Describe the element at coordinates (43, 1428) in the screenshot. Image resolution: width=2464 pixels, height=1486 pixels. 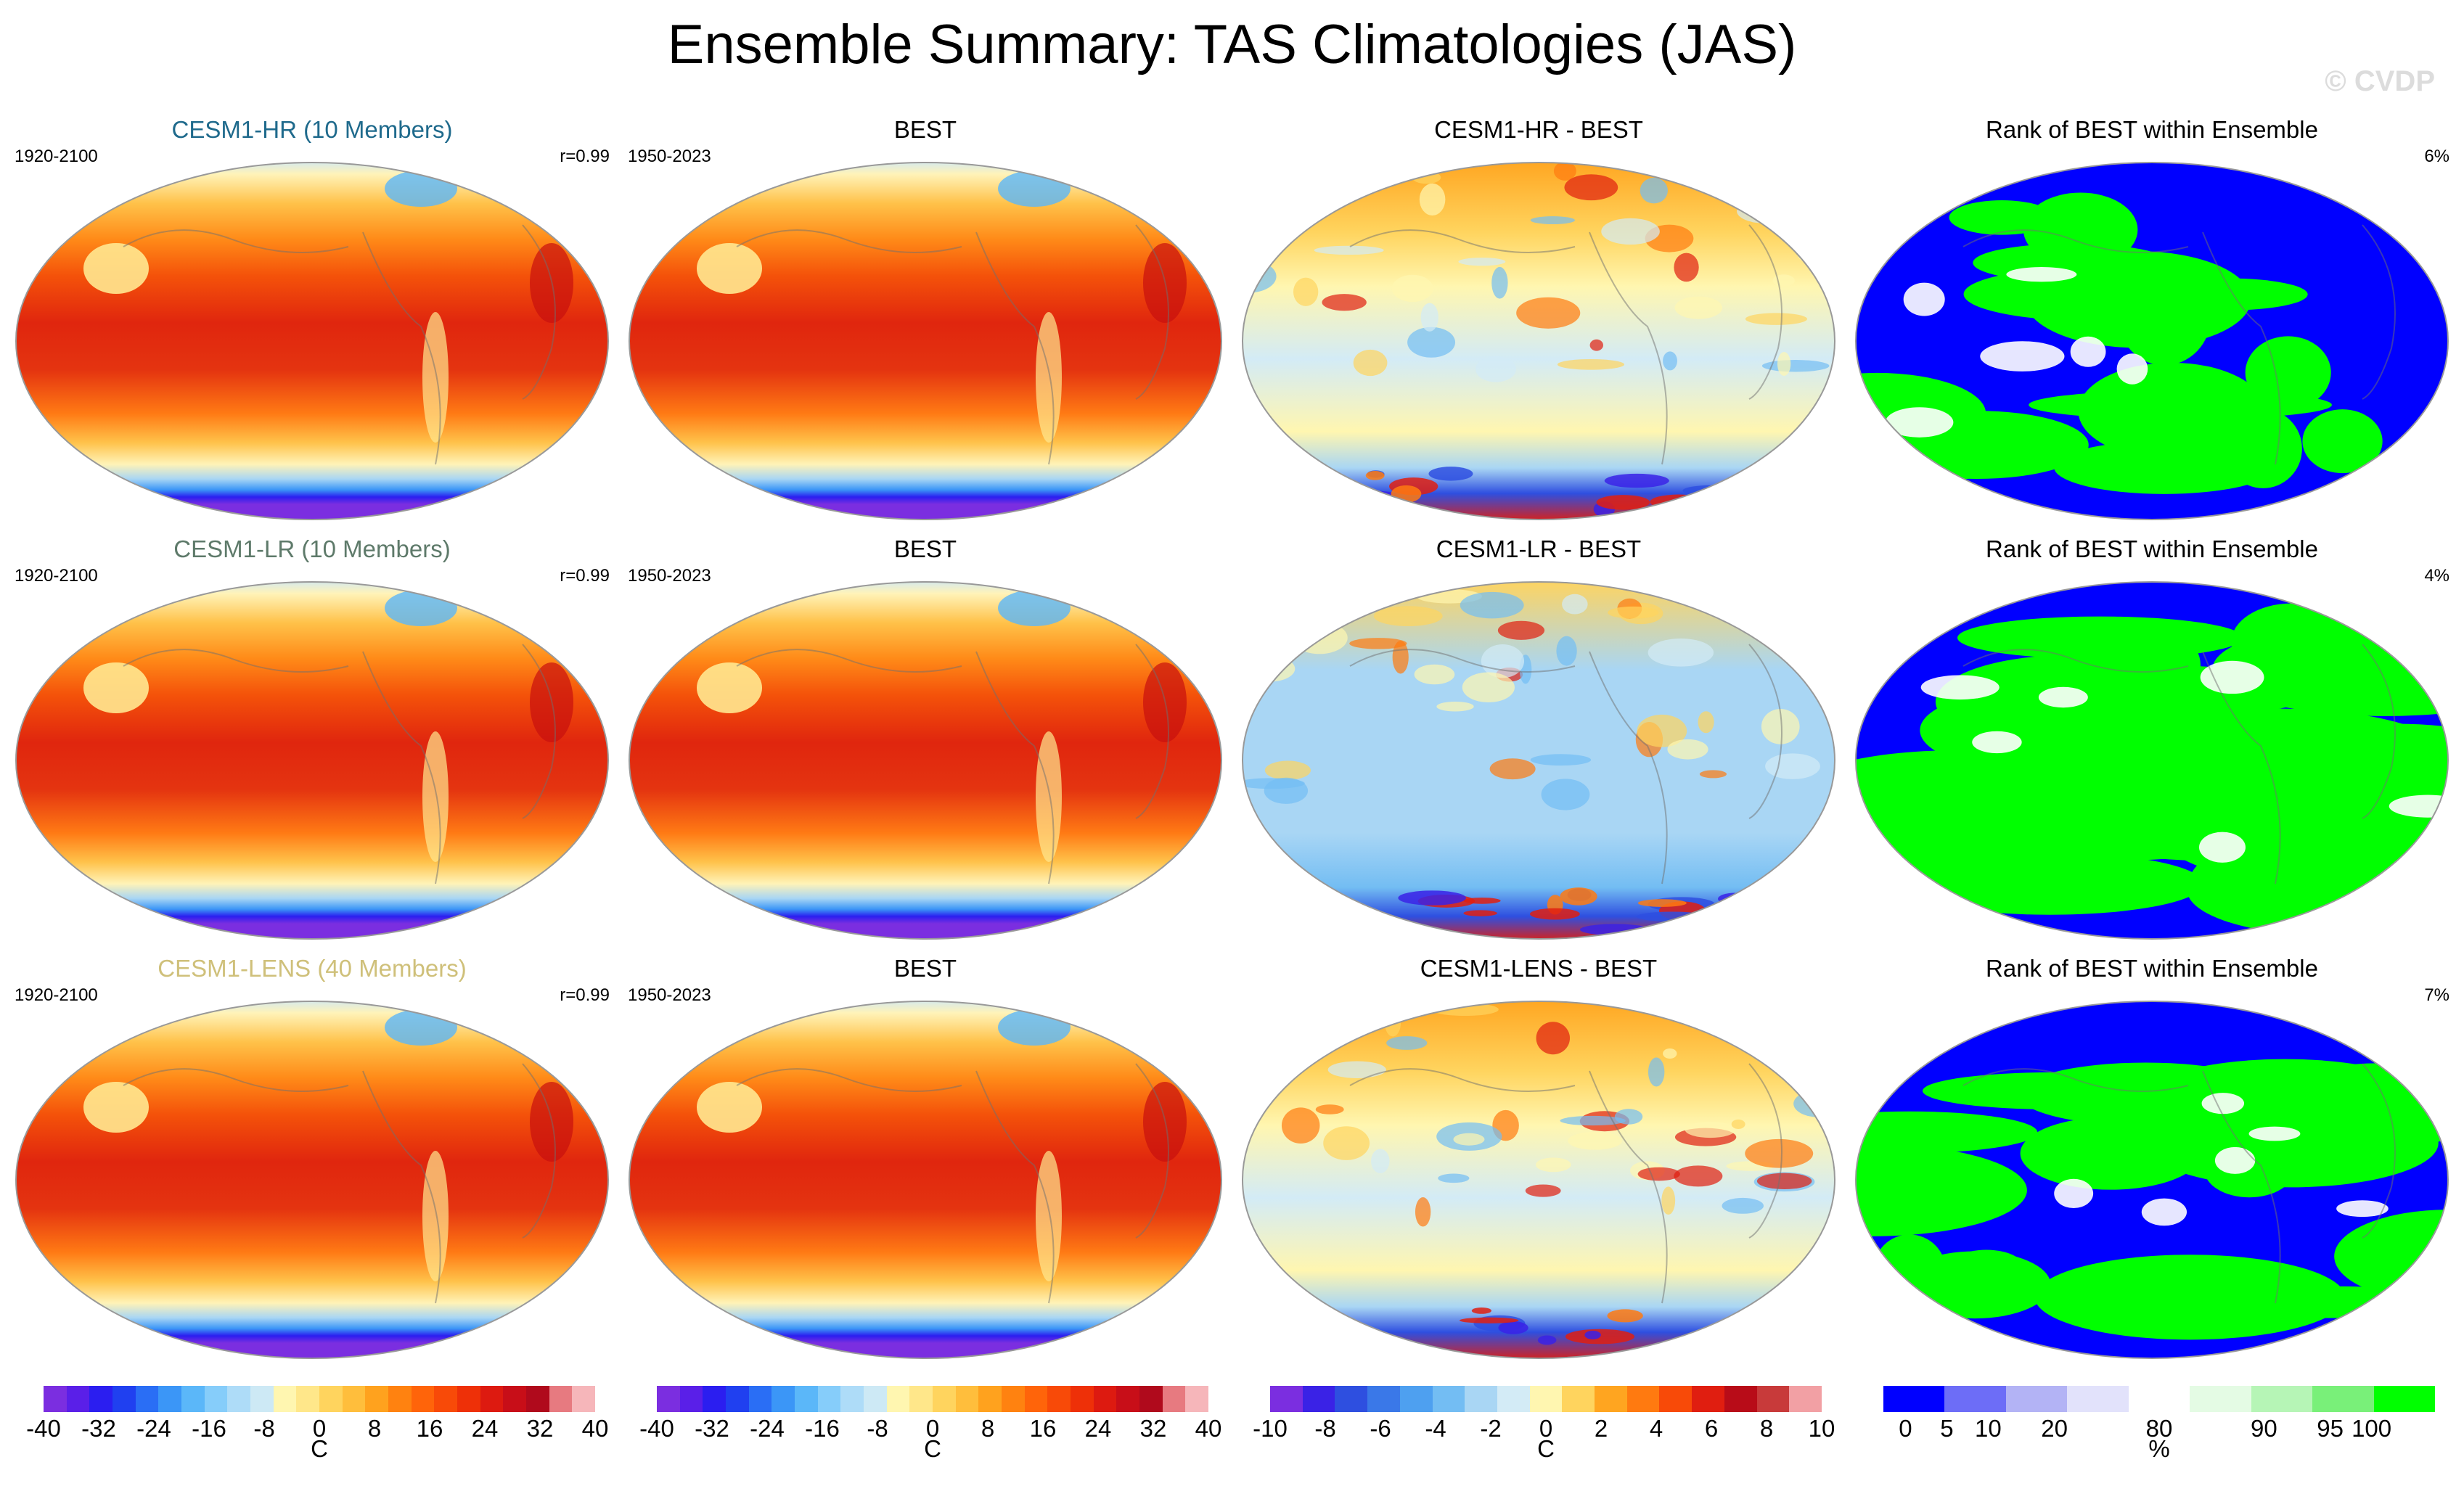
I see `colorbar-tick-label: -40` at that location.